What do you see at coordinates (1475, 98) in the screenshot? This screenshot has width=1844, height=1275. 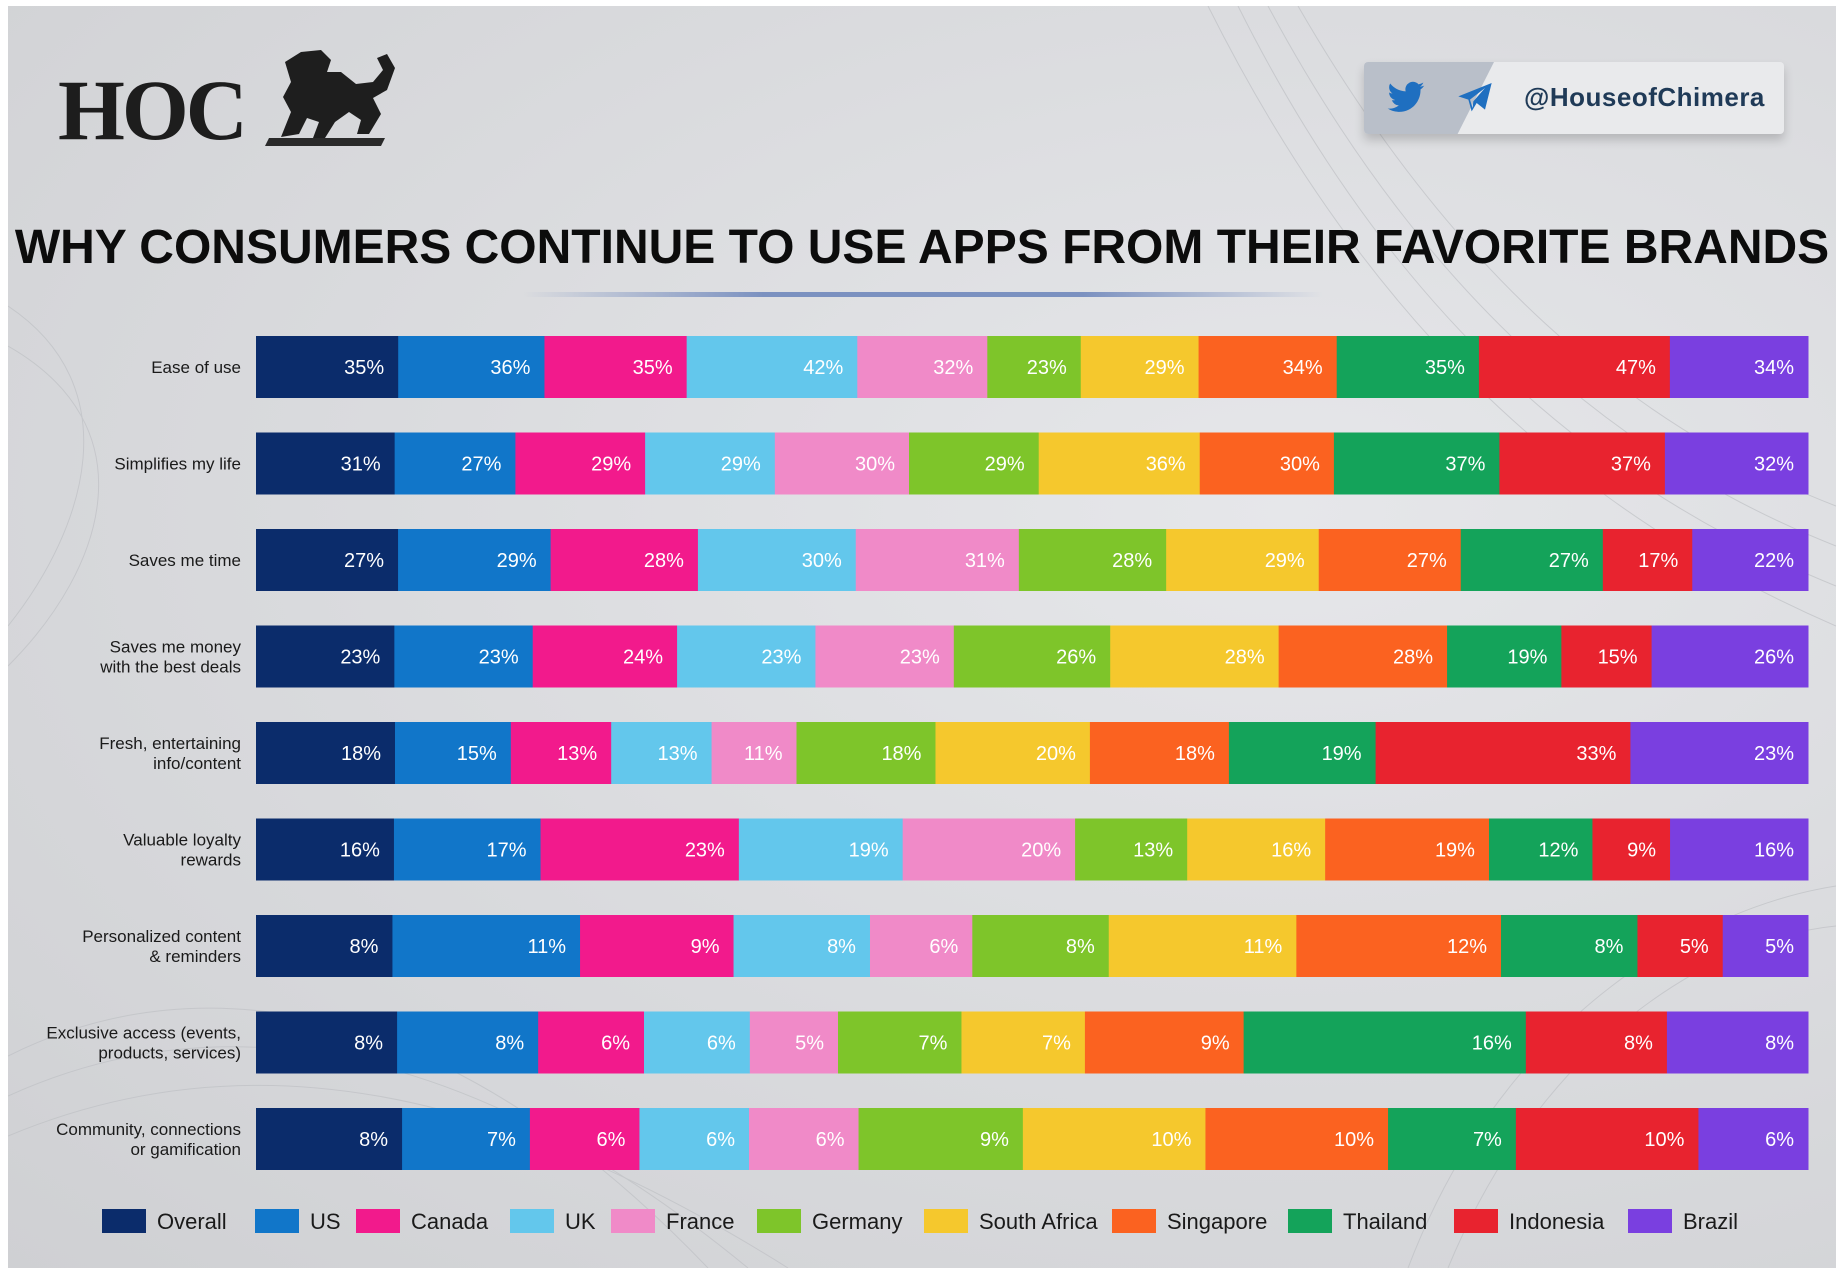 I see `telegram-icon` at bounding box center [1475, 98].